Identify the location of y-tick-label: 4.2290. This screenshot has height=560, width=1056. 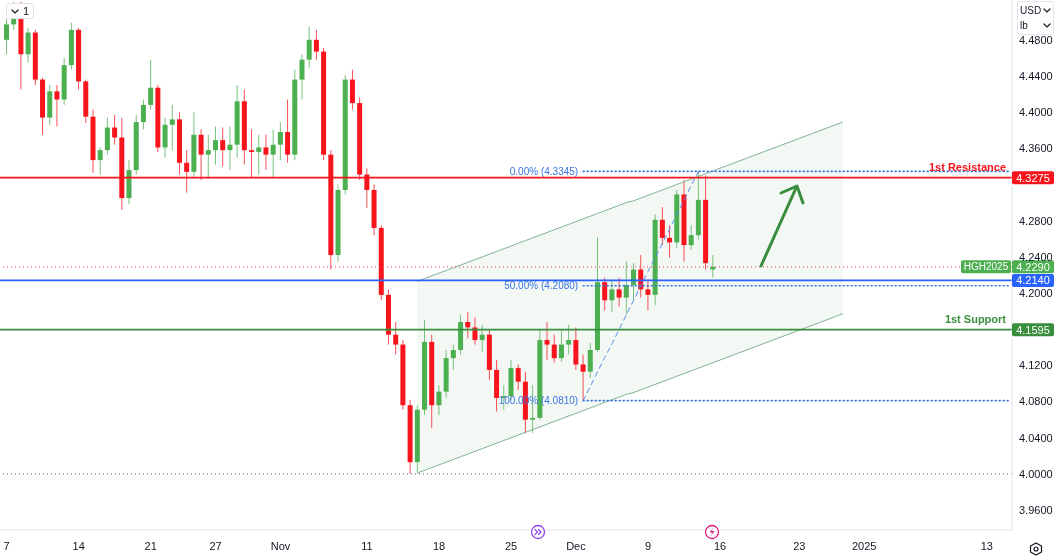
(1033, 266).